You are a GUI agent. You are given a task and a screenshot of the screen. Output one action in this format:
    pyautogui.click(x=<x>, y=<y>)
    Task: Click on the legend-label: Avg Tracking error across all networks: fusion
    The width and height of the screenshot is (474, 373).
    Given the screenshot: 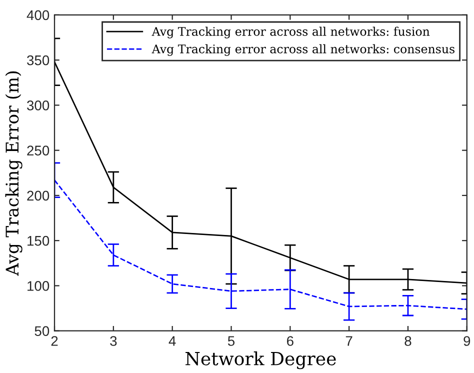 What is the action you would take?
    pyautogui.click(x=291, y=32)
    